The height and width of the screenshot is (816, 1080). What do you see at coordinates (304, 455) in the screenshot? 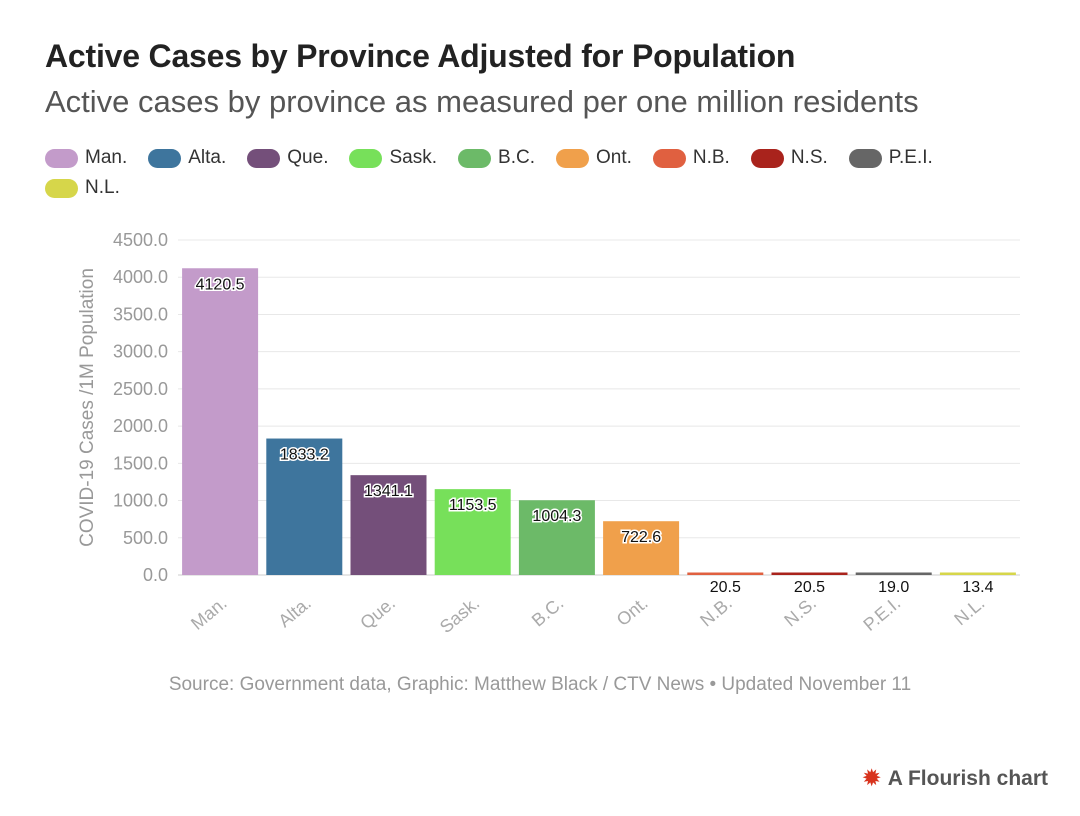
I see `data-label: 1833.2` at bounding box center [304, 455].